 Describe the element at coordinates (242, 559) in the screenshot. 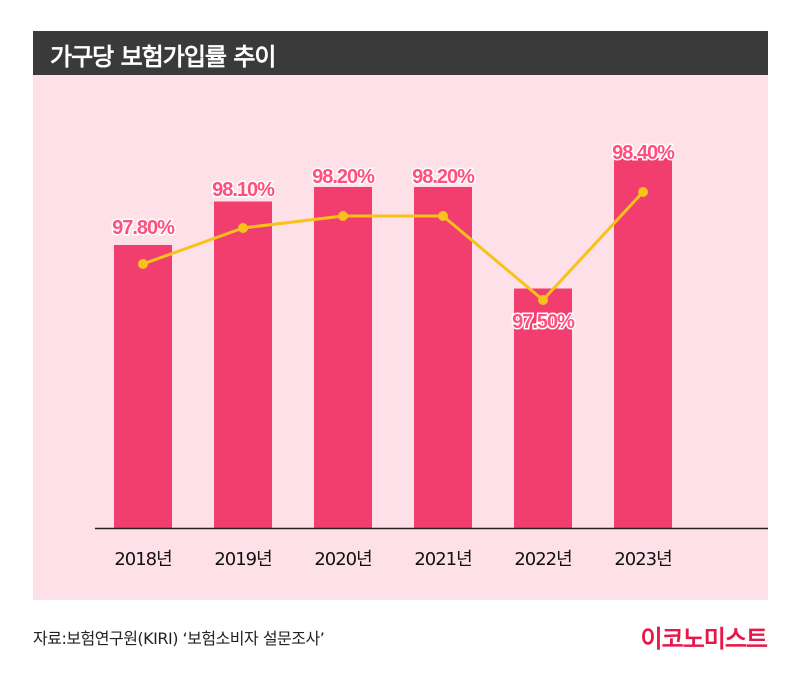

I see `x-tick-label: 2019년` at that location.